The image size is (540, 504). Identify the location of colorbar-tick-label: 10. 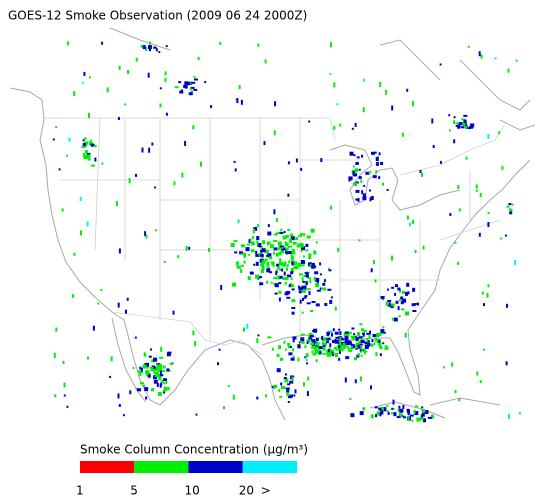
(192, 491).